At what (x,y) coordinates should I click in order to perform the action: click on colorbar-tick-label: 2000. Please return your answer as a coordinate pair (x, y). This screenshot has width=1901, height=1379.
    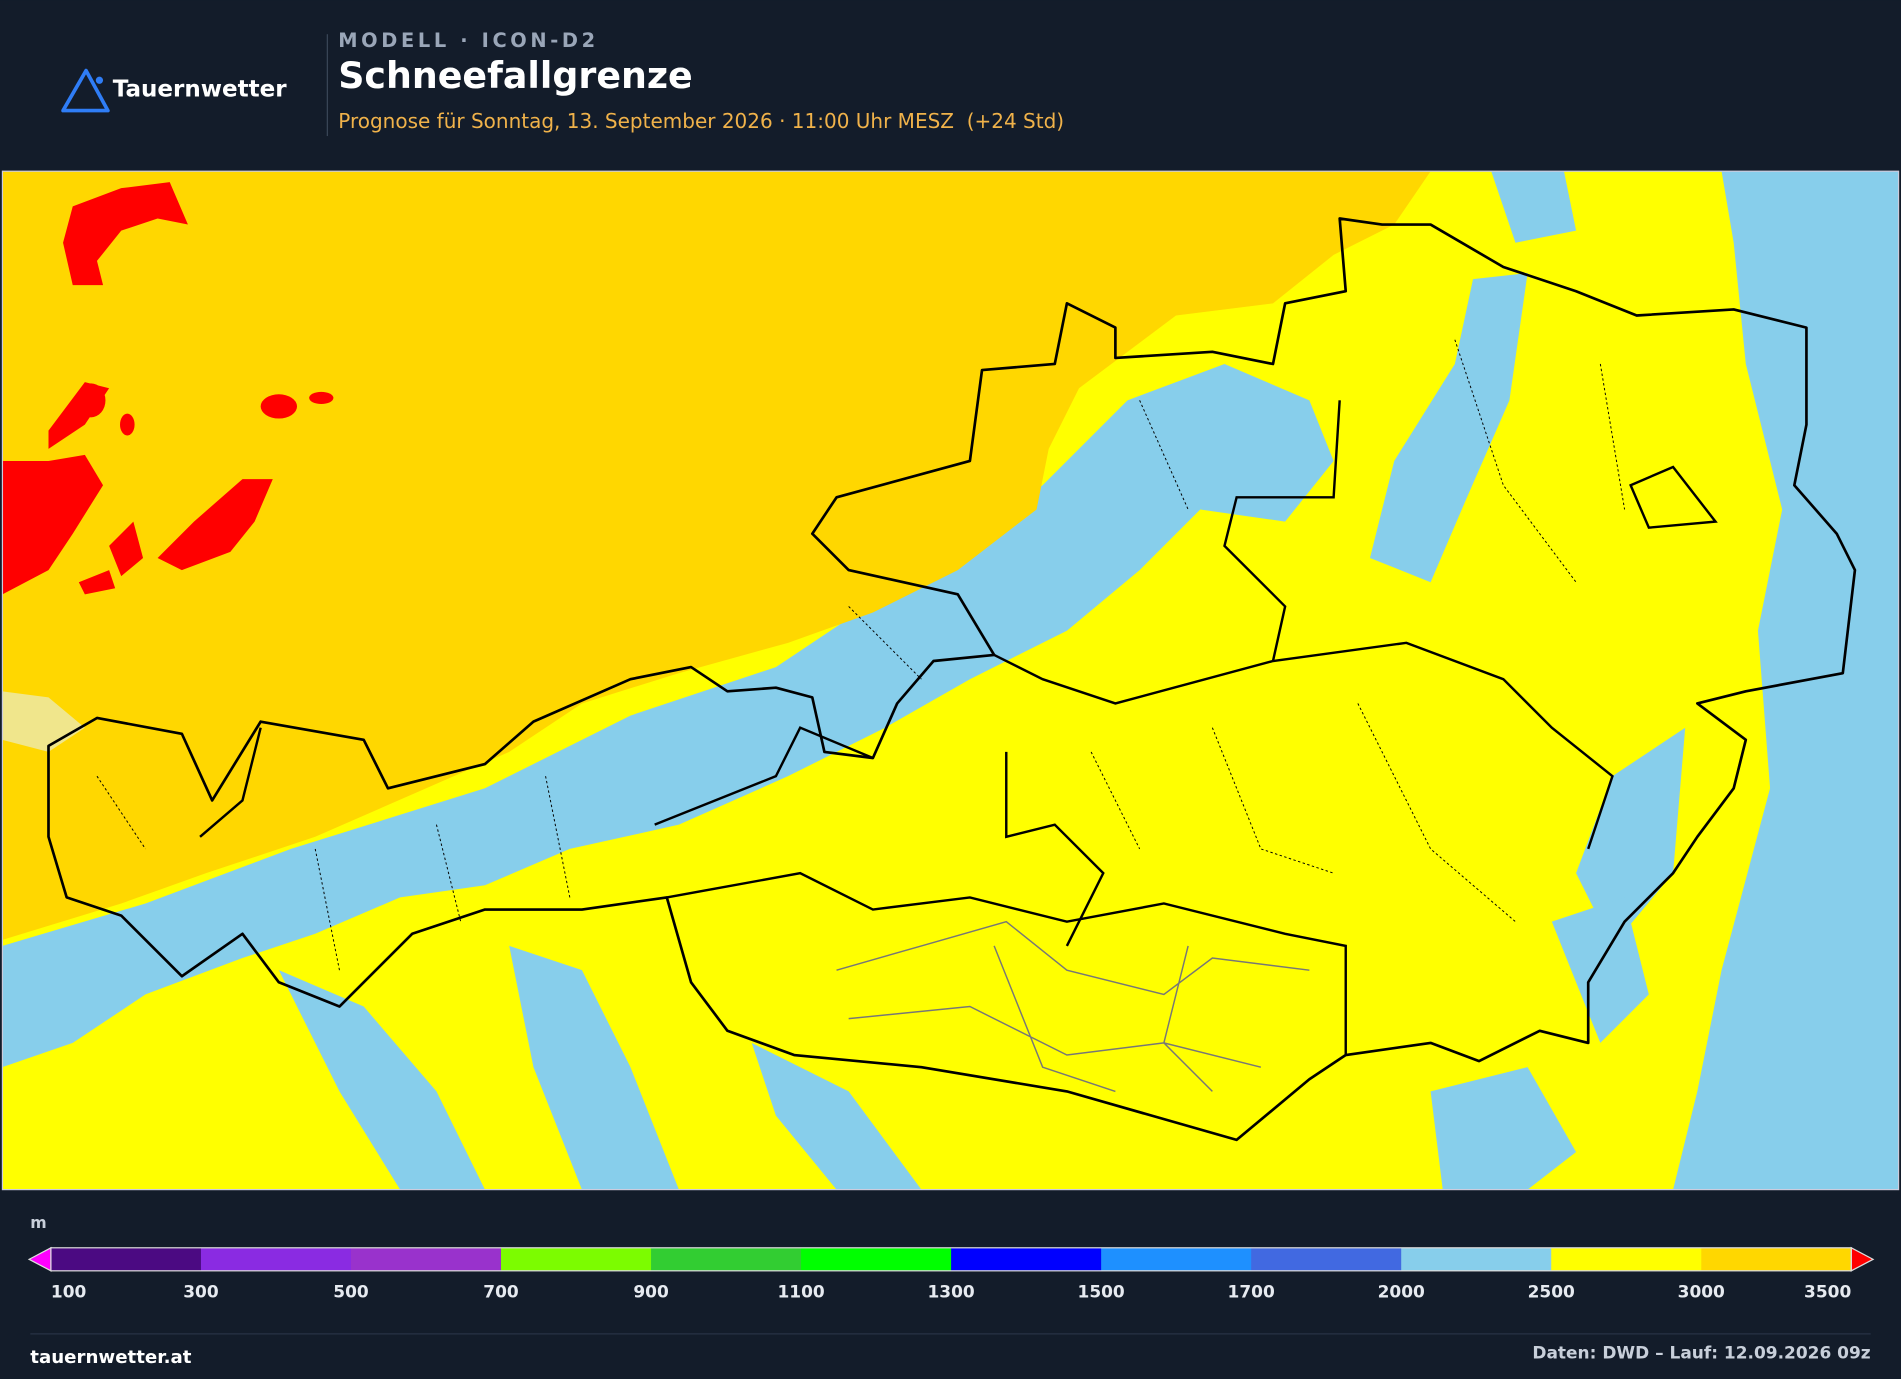
    Looking at the image, I should click on (1401, 1293).